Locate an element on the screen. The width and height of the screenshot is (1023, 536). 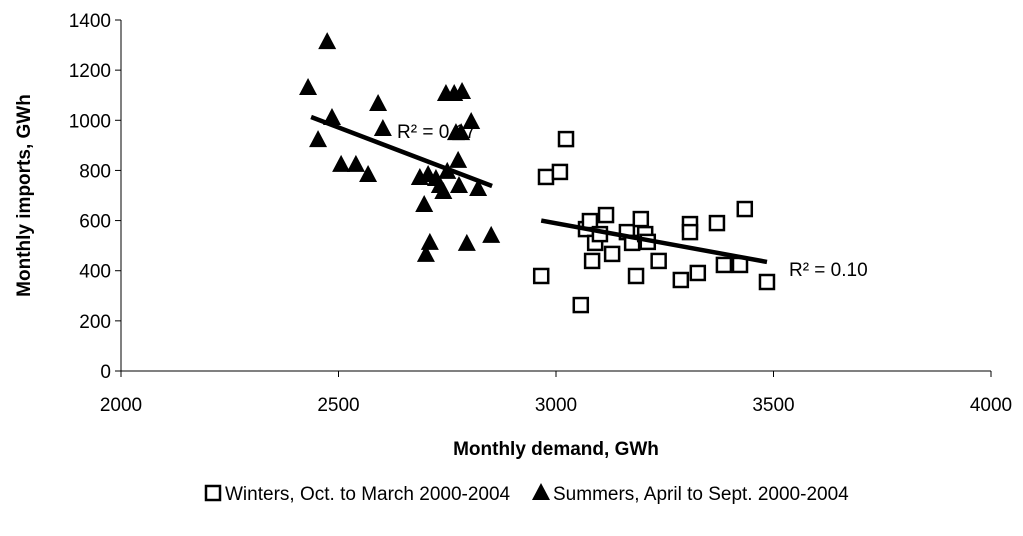
r-squared-label: R² = 0.17 is located at coordinates (436, 132).